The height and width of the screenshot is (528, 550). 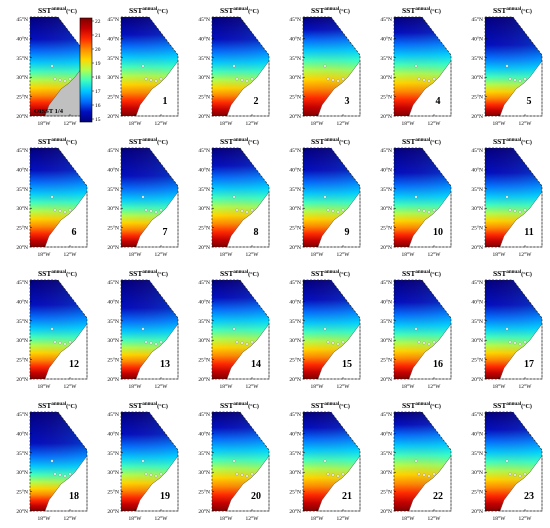 I want to click on panel-number: 18, so click(x=74, y=496).